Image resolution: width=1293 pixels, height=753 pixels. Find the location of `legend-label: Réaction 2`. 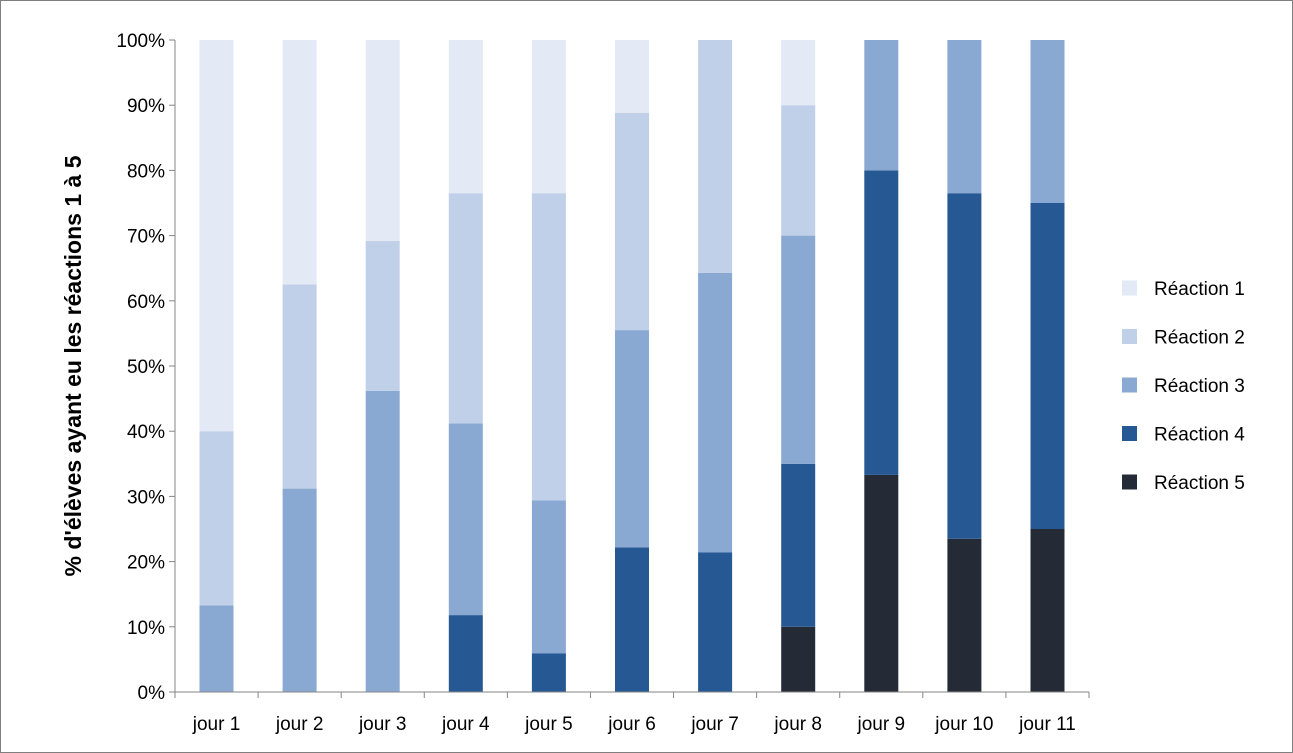

legend-label: Réaction 2 is located at coordinates (1199, 338).